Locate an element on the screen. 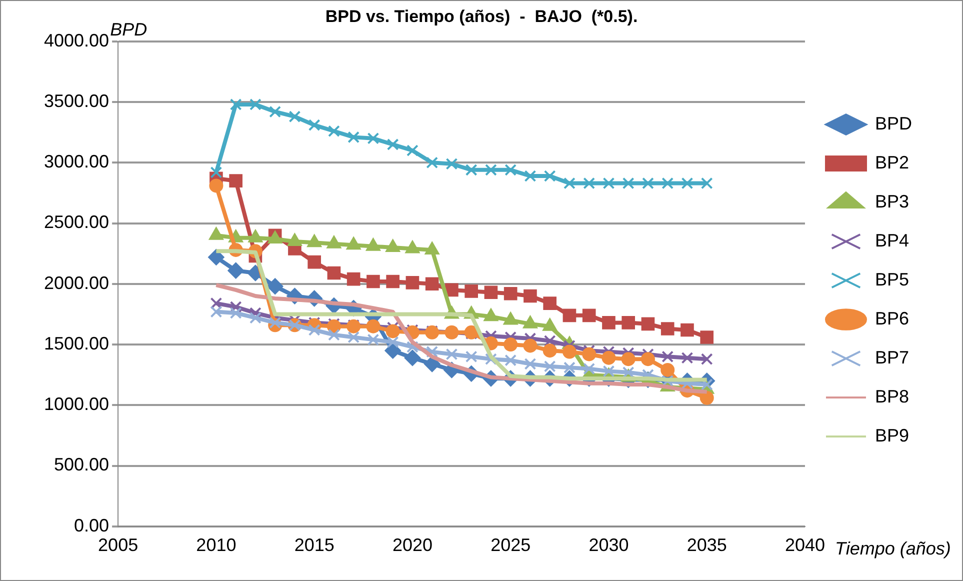 The width and height of the screenshot is (963, 581). x-tick-label: 2035 is located at coordinates (706, 545).